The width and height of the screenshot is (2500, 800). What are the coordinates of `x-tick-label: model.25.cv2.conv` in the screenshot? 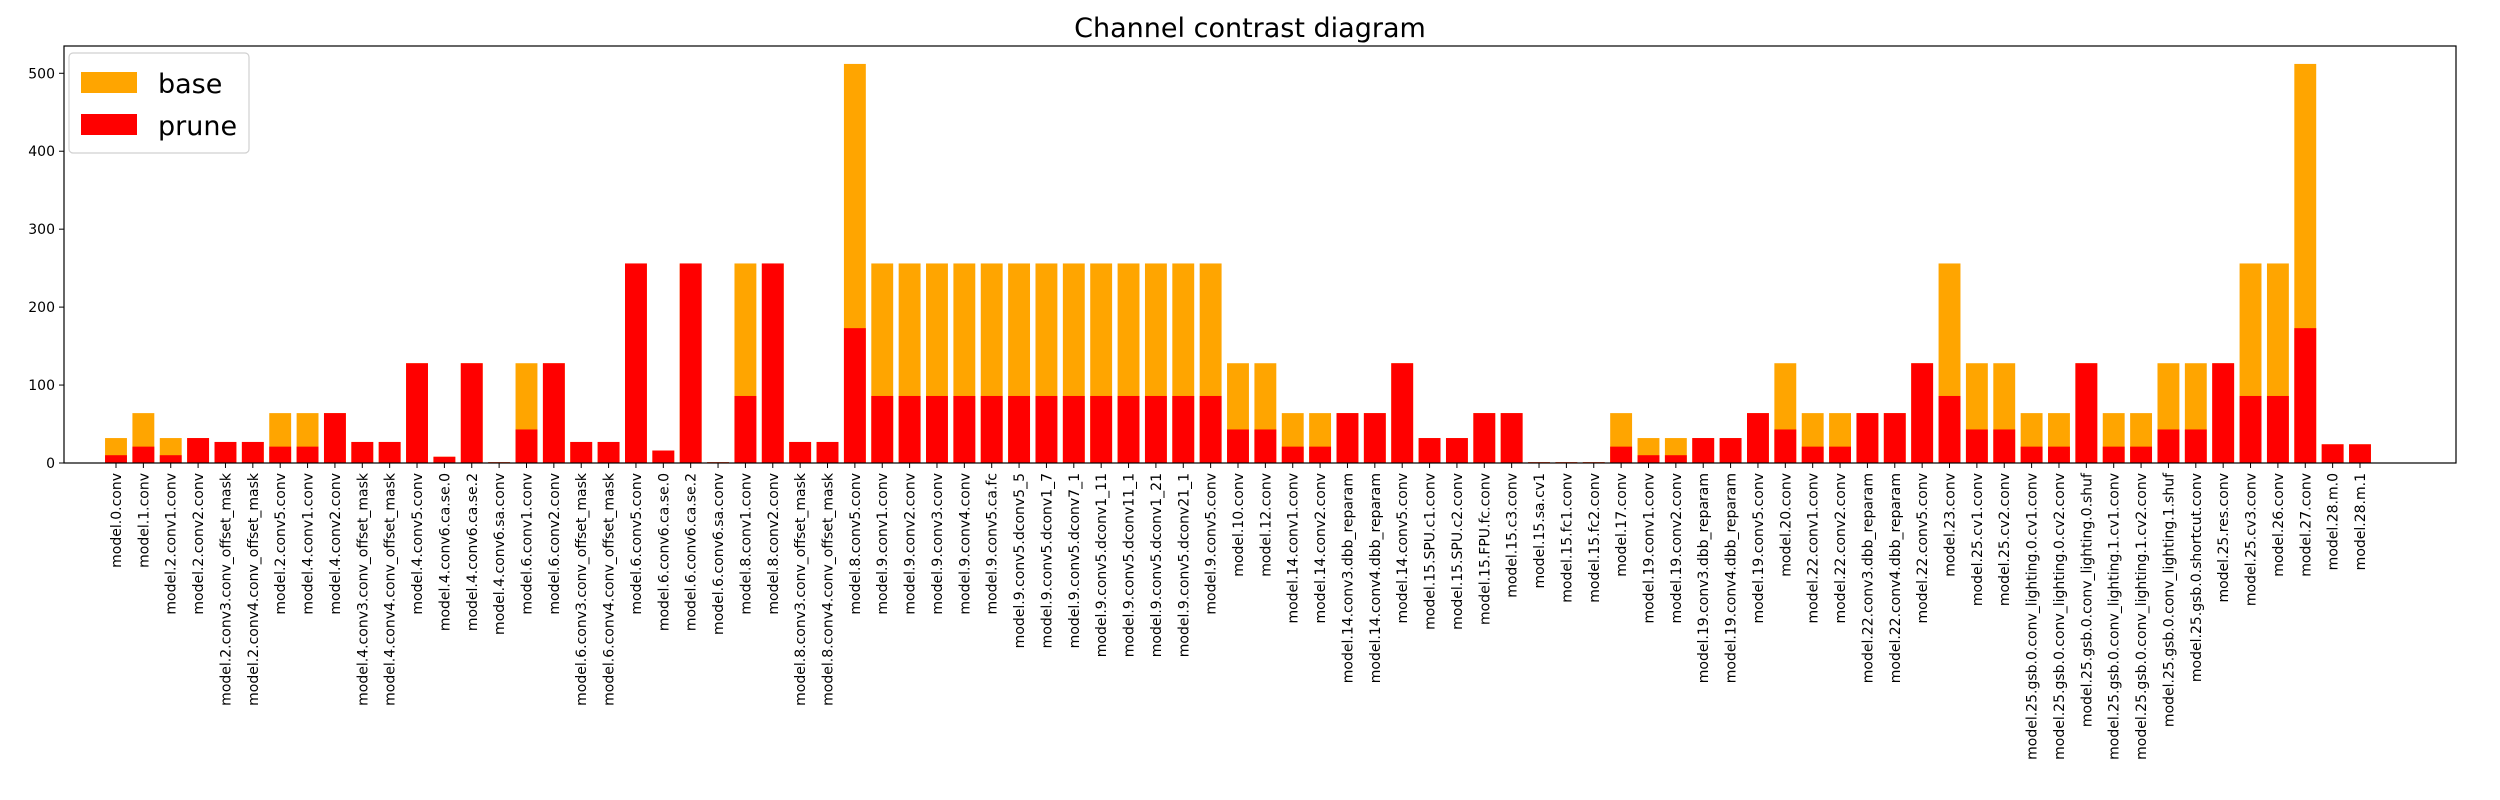 It's located at (2005, 539).